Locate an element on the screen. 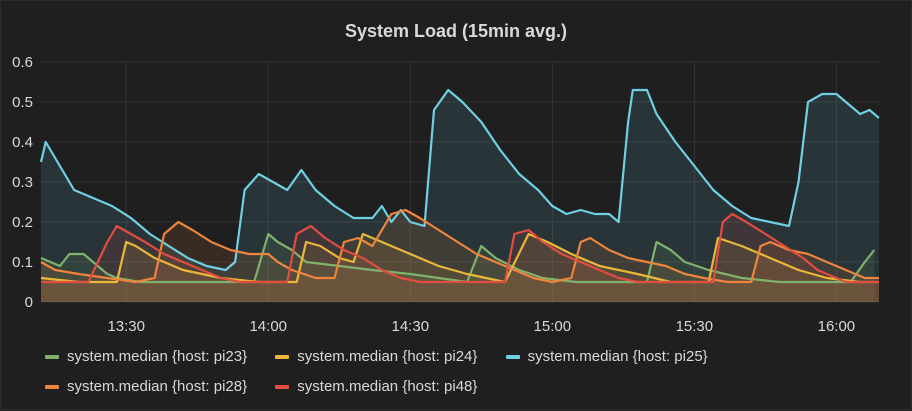 Image resolution: width=912 pixels, height=411 pixels. x-tick-label: 16:00 is located at coordinates (837, 326).